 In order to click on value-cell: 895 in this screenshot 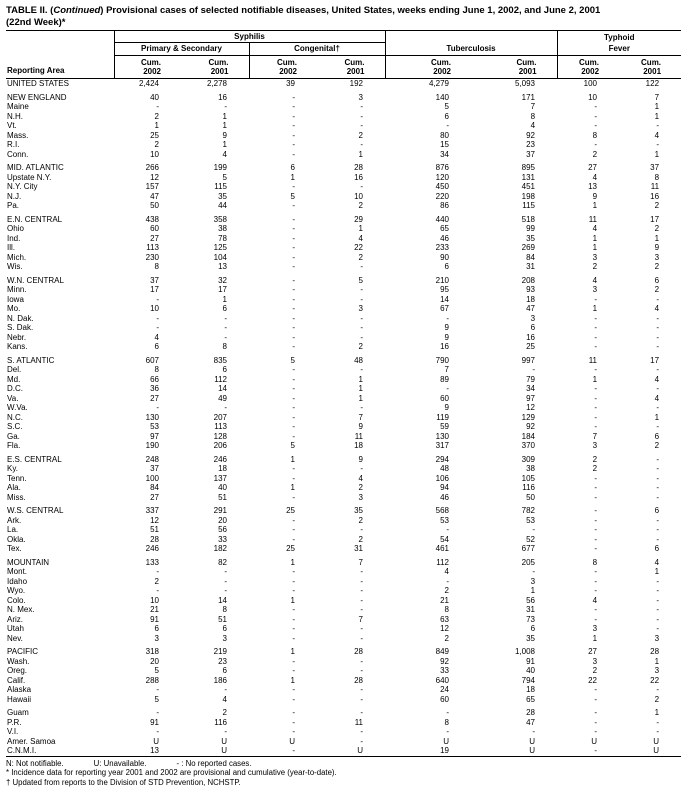, I will do `click(528, 167)`.